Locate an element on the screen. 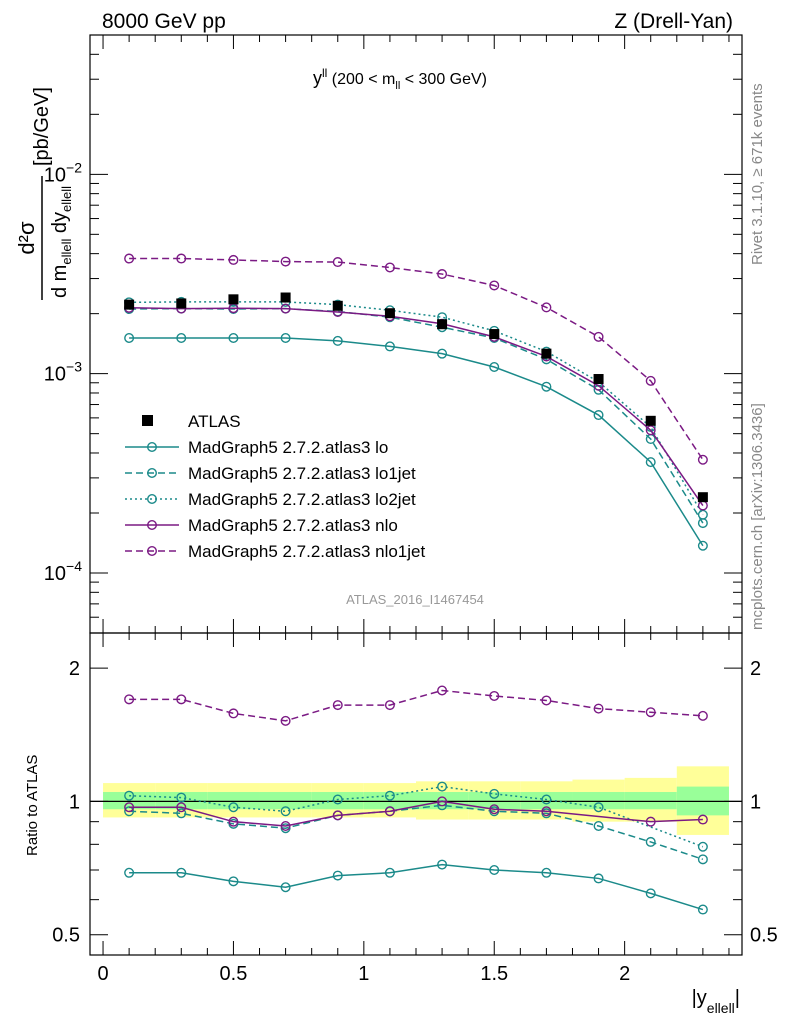 The width and height of the screenshot is (786, 1024). legend-label-3: MadGraph5 2.7.2.atlas3 nlo is located at coordinates (293, 525).